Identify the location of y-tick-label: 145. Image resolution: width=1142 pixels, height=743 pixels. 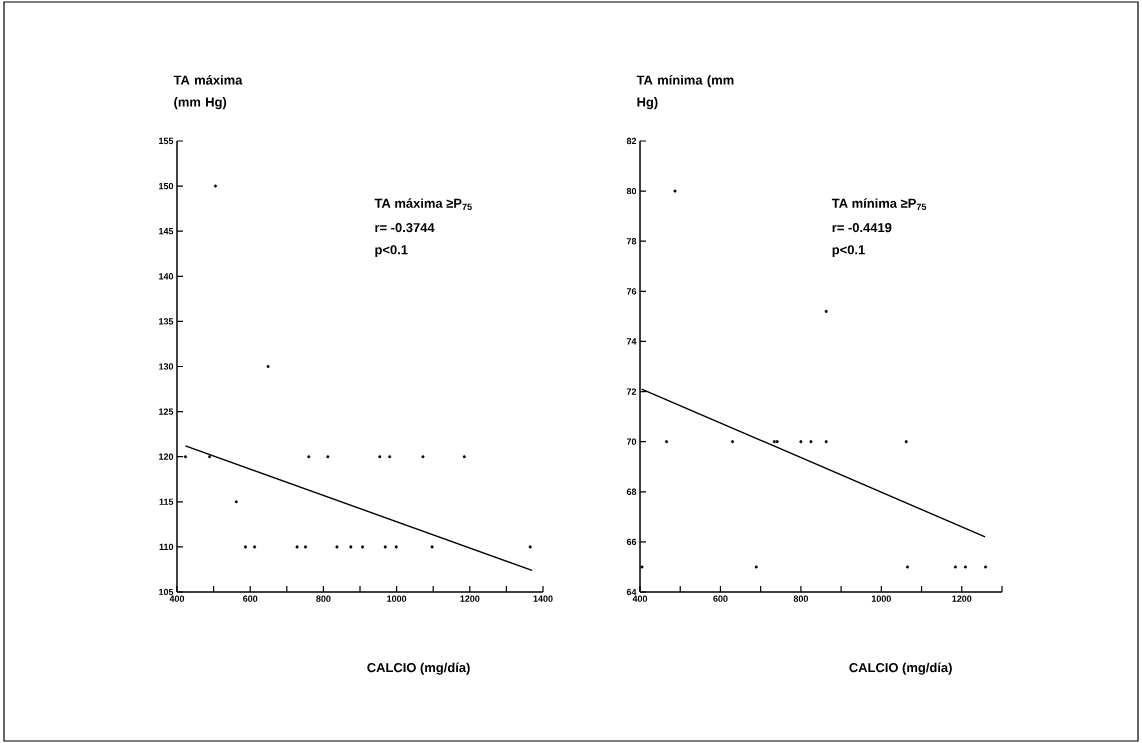
(166, 231).